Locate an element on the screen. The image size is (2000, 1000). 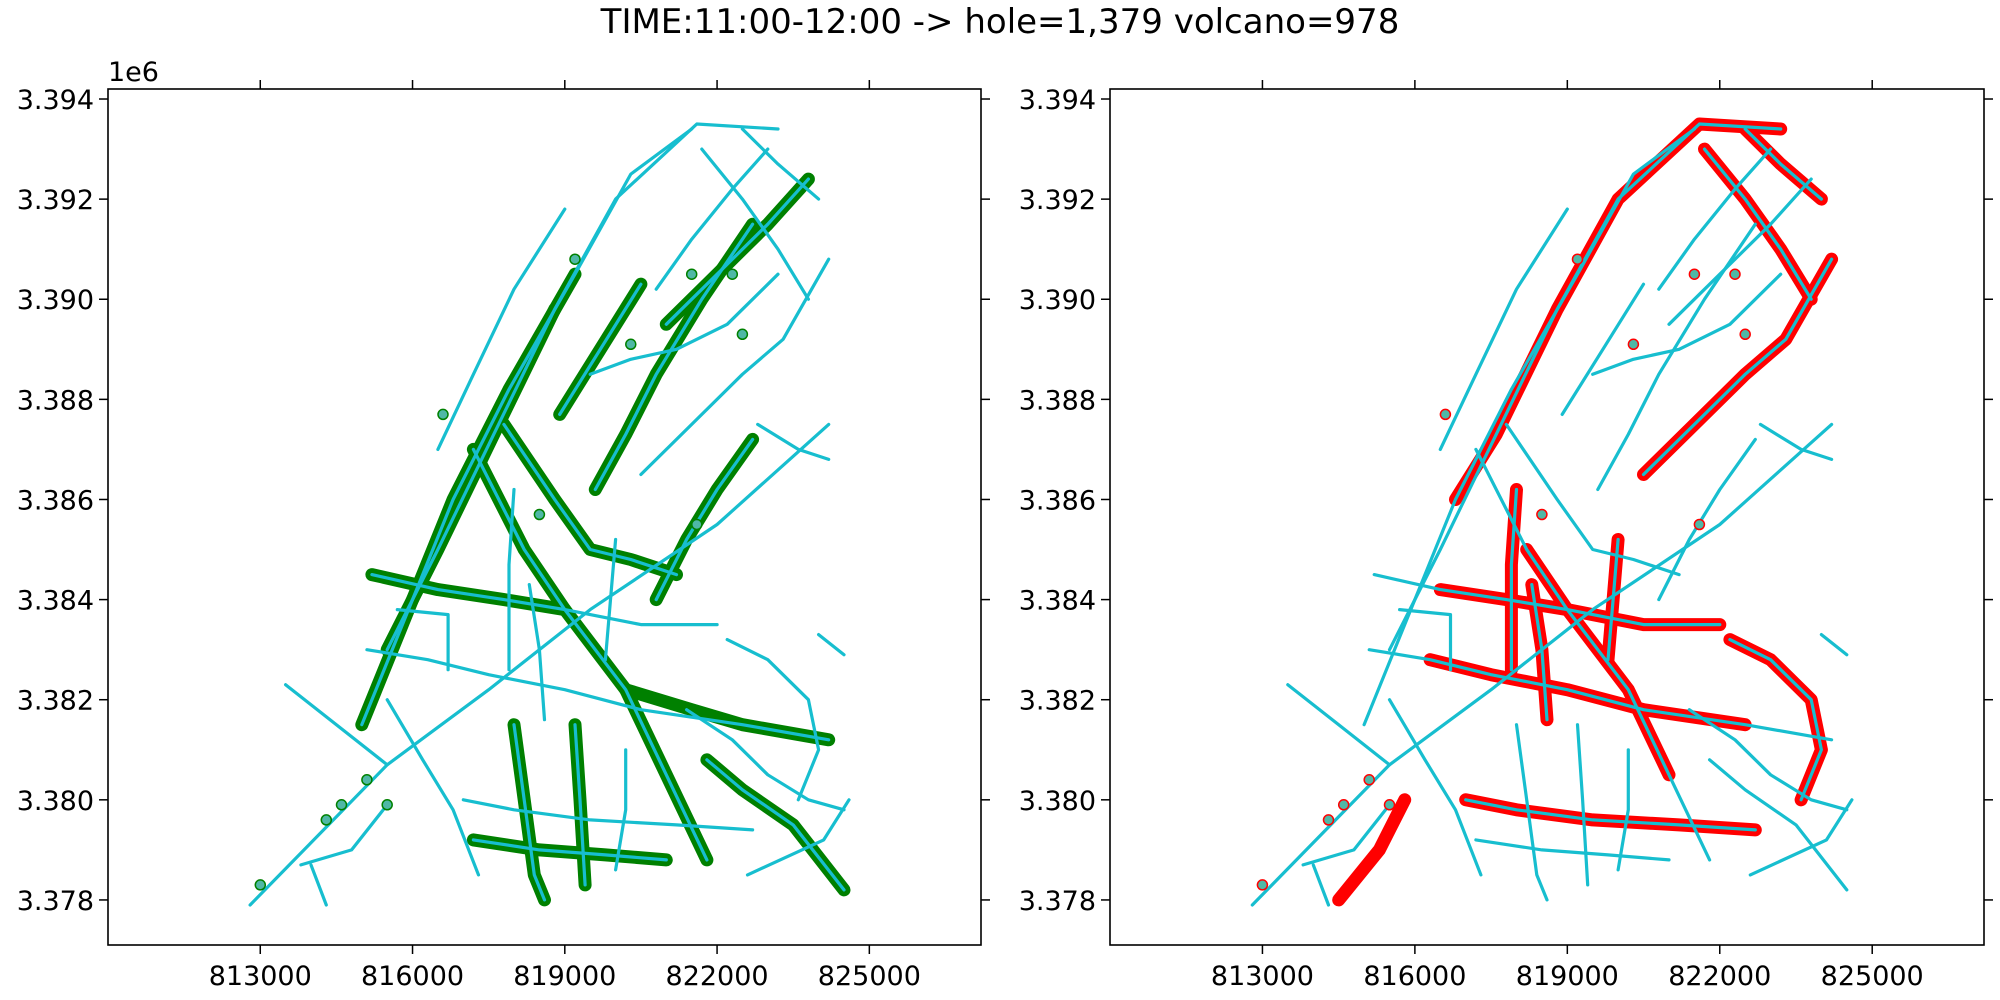
volcano-highlight-segment is located at coordinates (1610, 815).